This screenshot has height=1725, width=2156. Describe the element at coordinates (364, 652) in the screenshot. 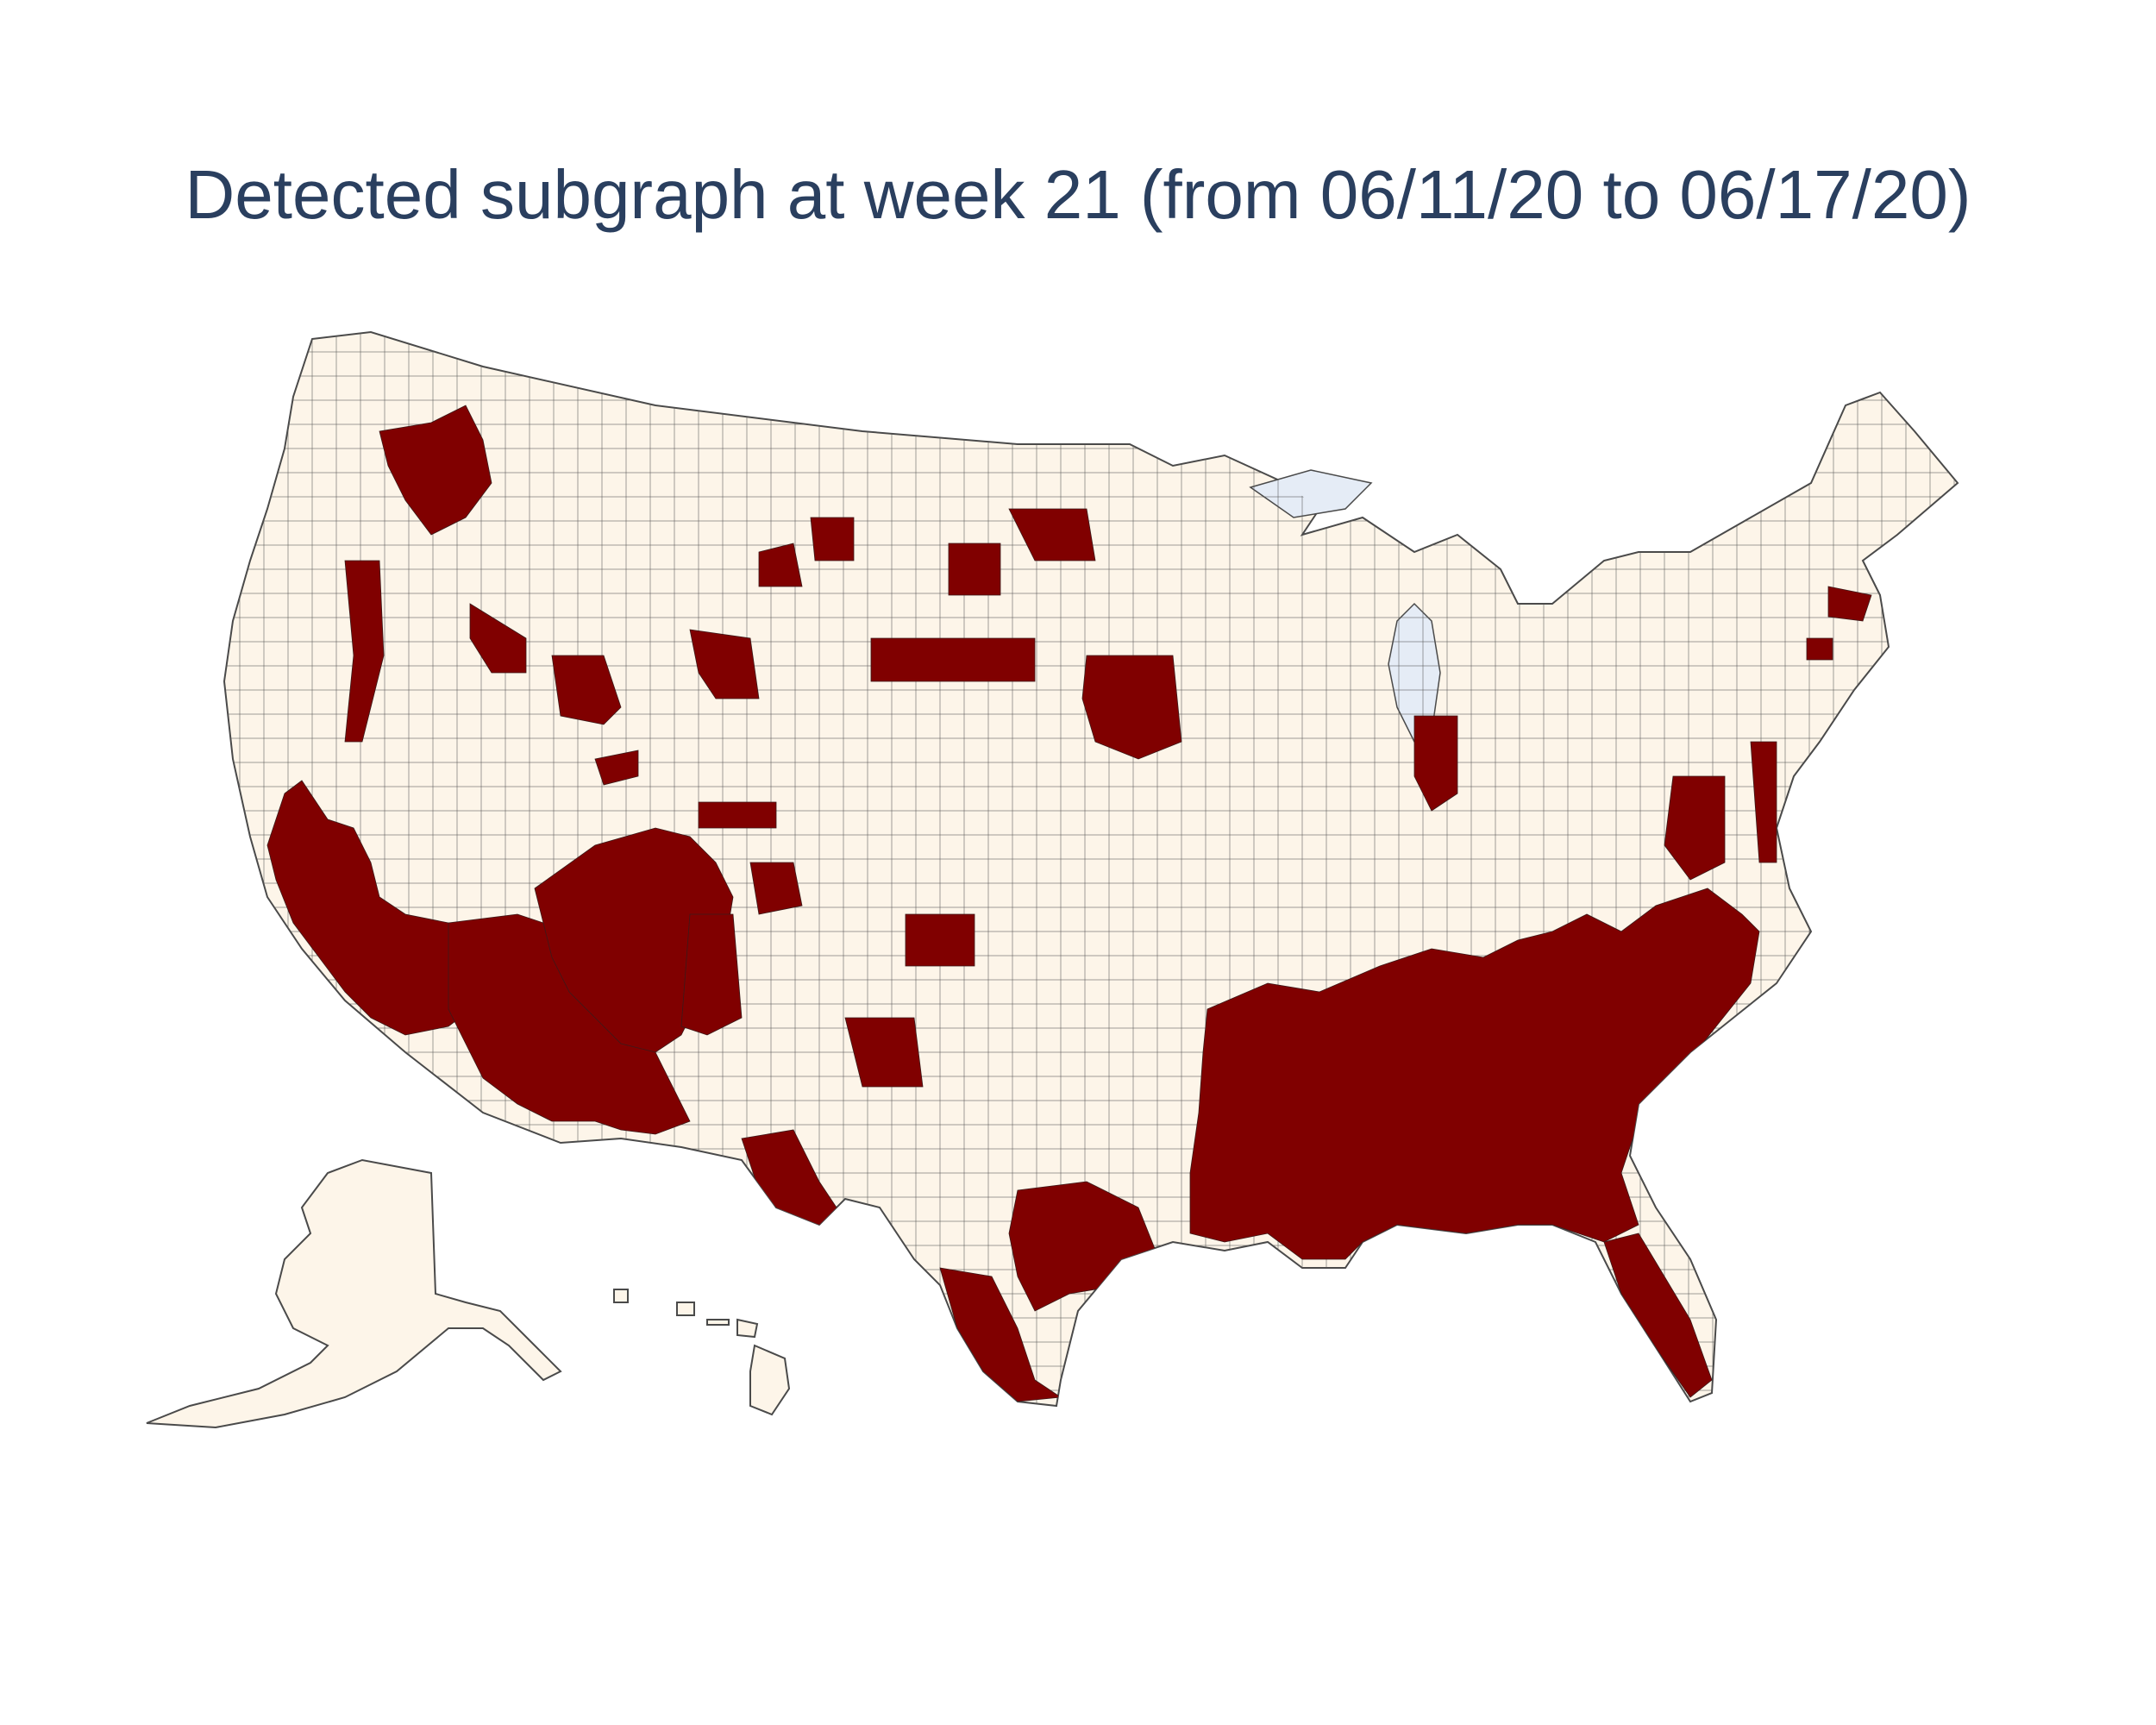

I see `highlight-oregon-strip` at that location.